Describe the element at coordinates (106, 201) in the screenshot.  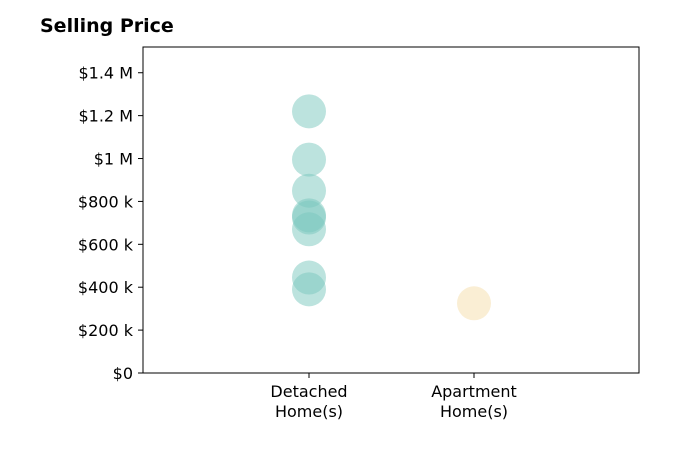
I see `y-tick-label: $800 k` at that location.